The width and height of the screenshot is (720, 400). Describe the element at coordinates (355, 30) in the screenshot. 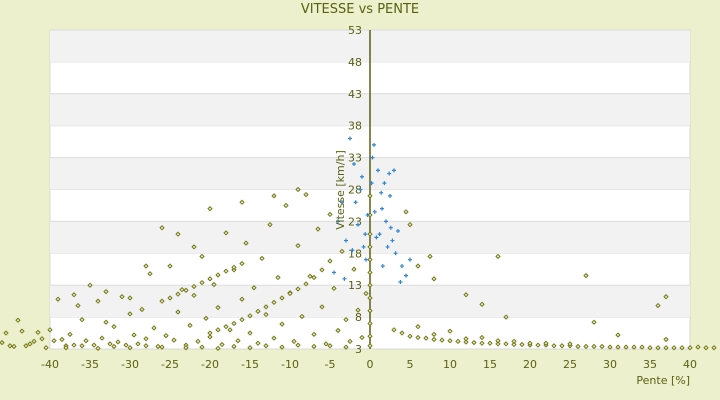

I see `y-tick-label: 53` at that location.